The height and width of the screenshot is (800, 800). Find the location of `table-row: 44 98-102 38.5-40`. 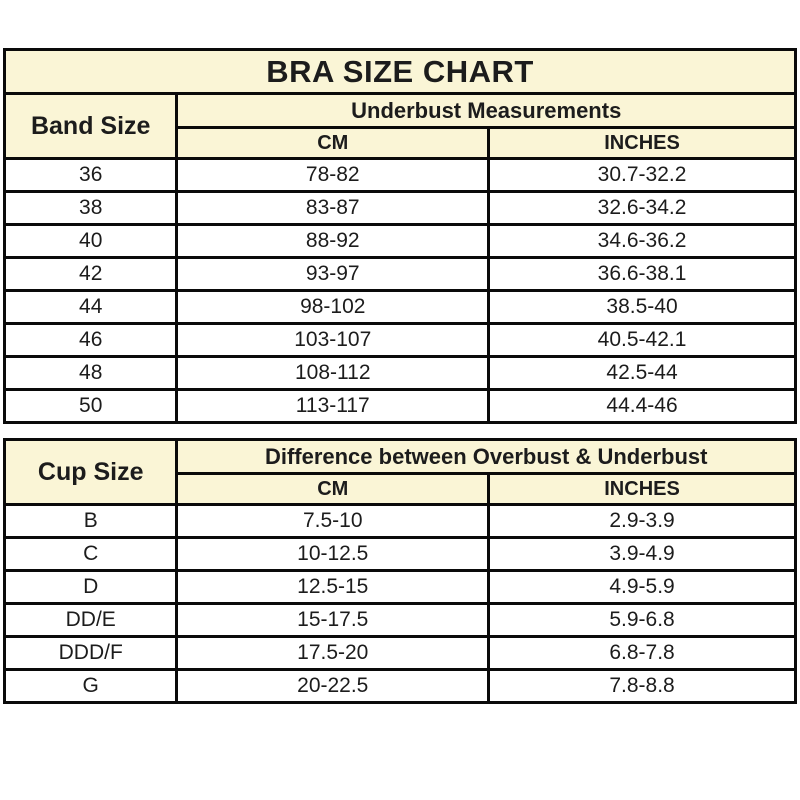

table-row: 44 98-102 38.5-40 is located at coordinates (399, 307).